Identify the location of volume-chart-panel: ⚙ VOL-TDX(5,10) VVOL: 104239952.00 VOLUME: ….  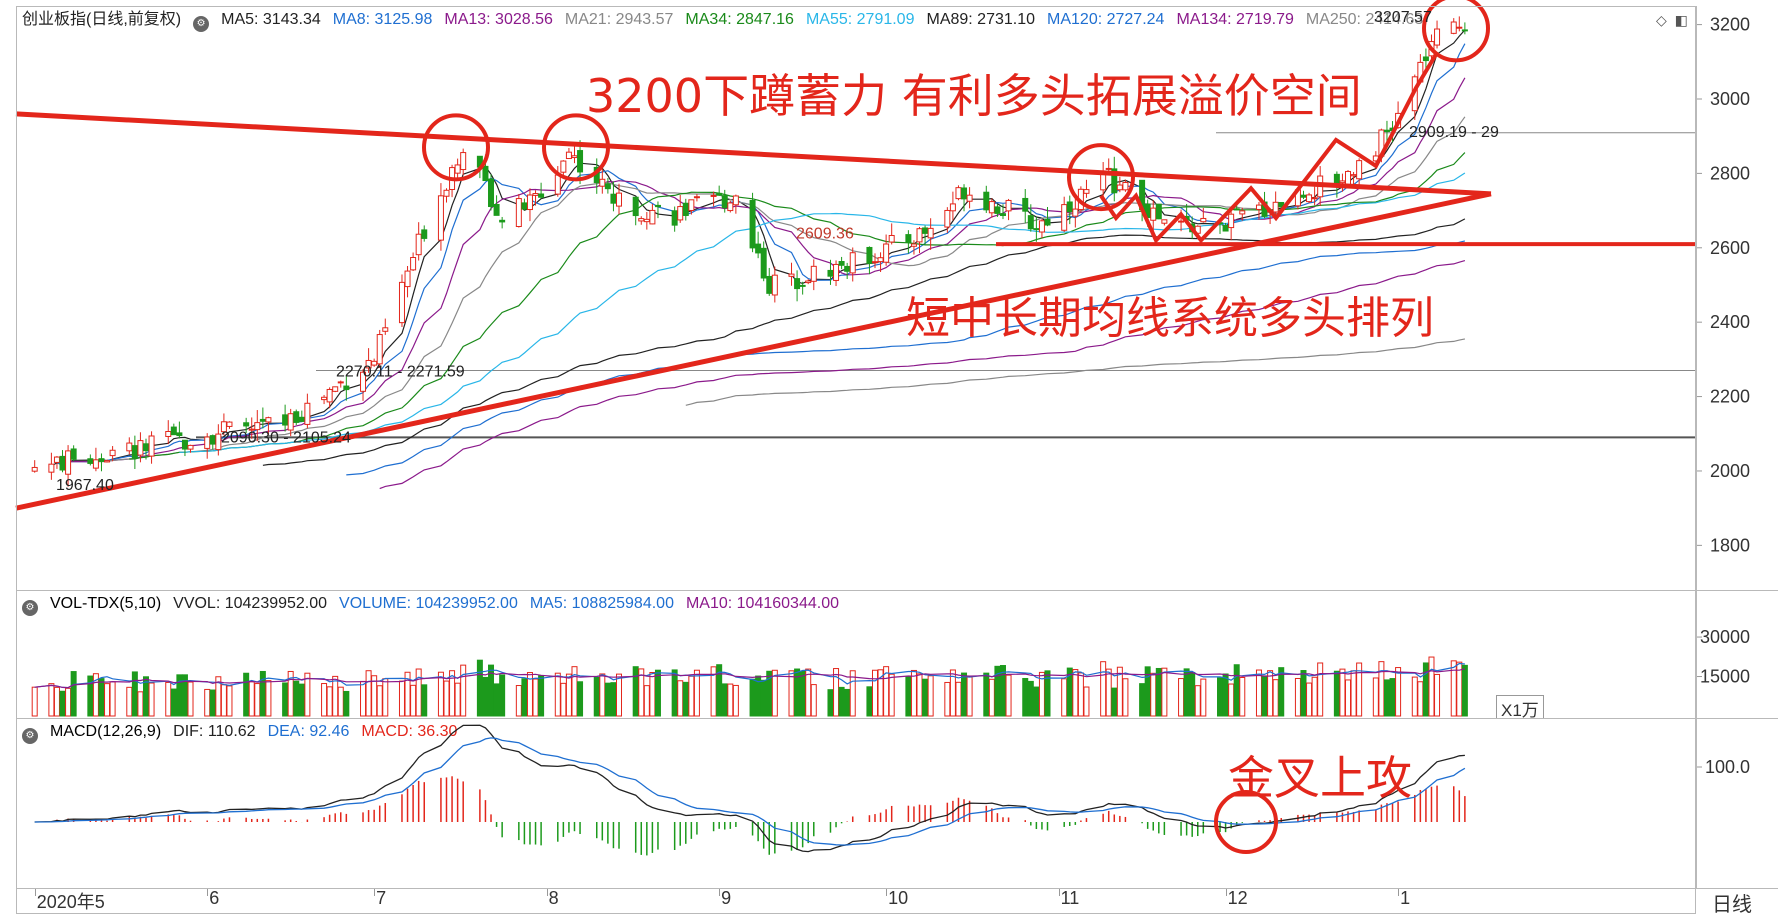
(883, 656).